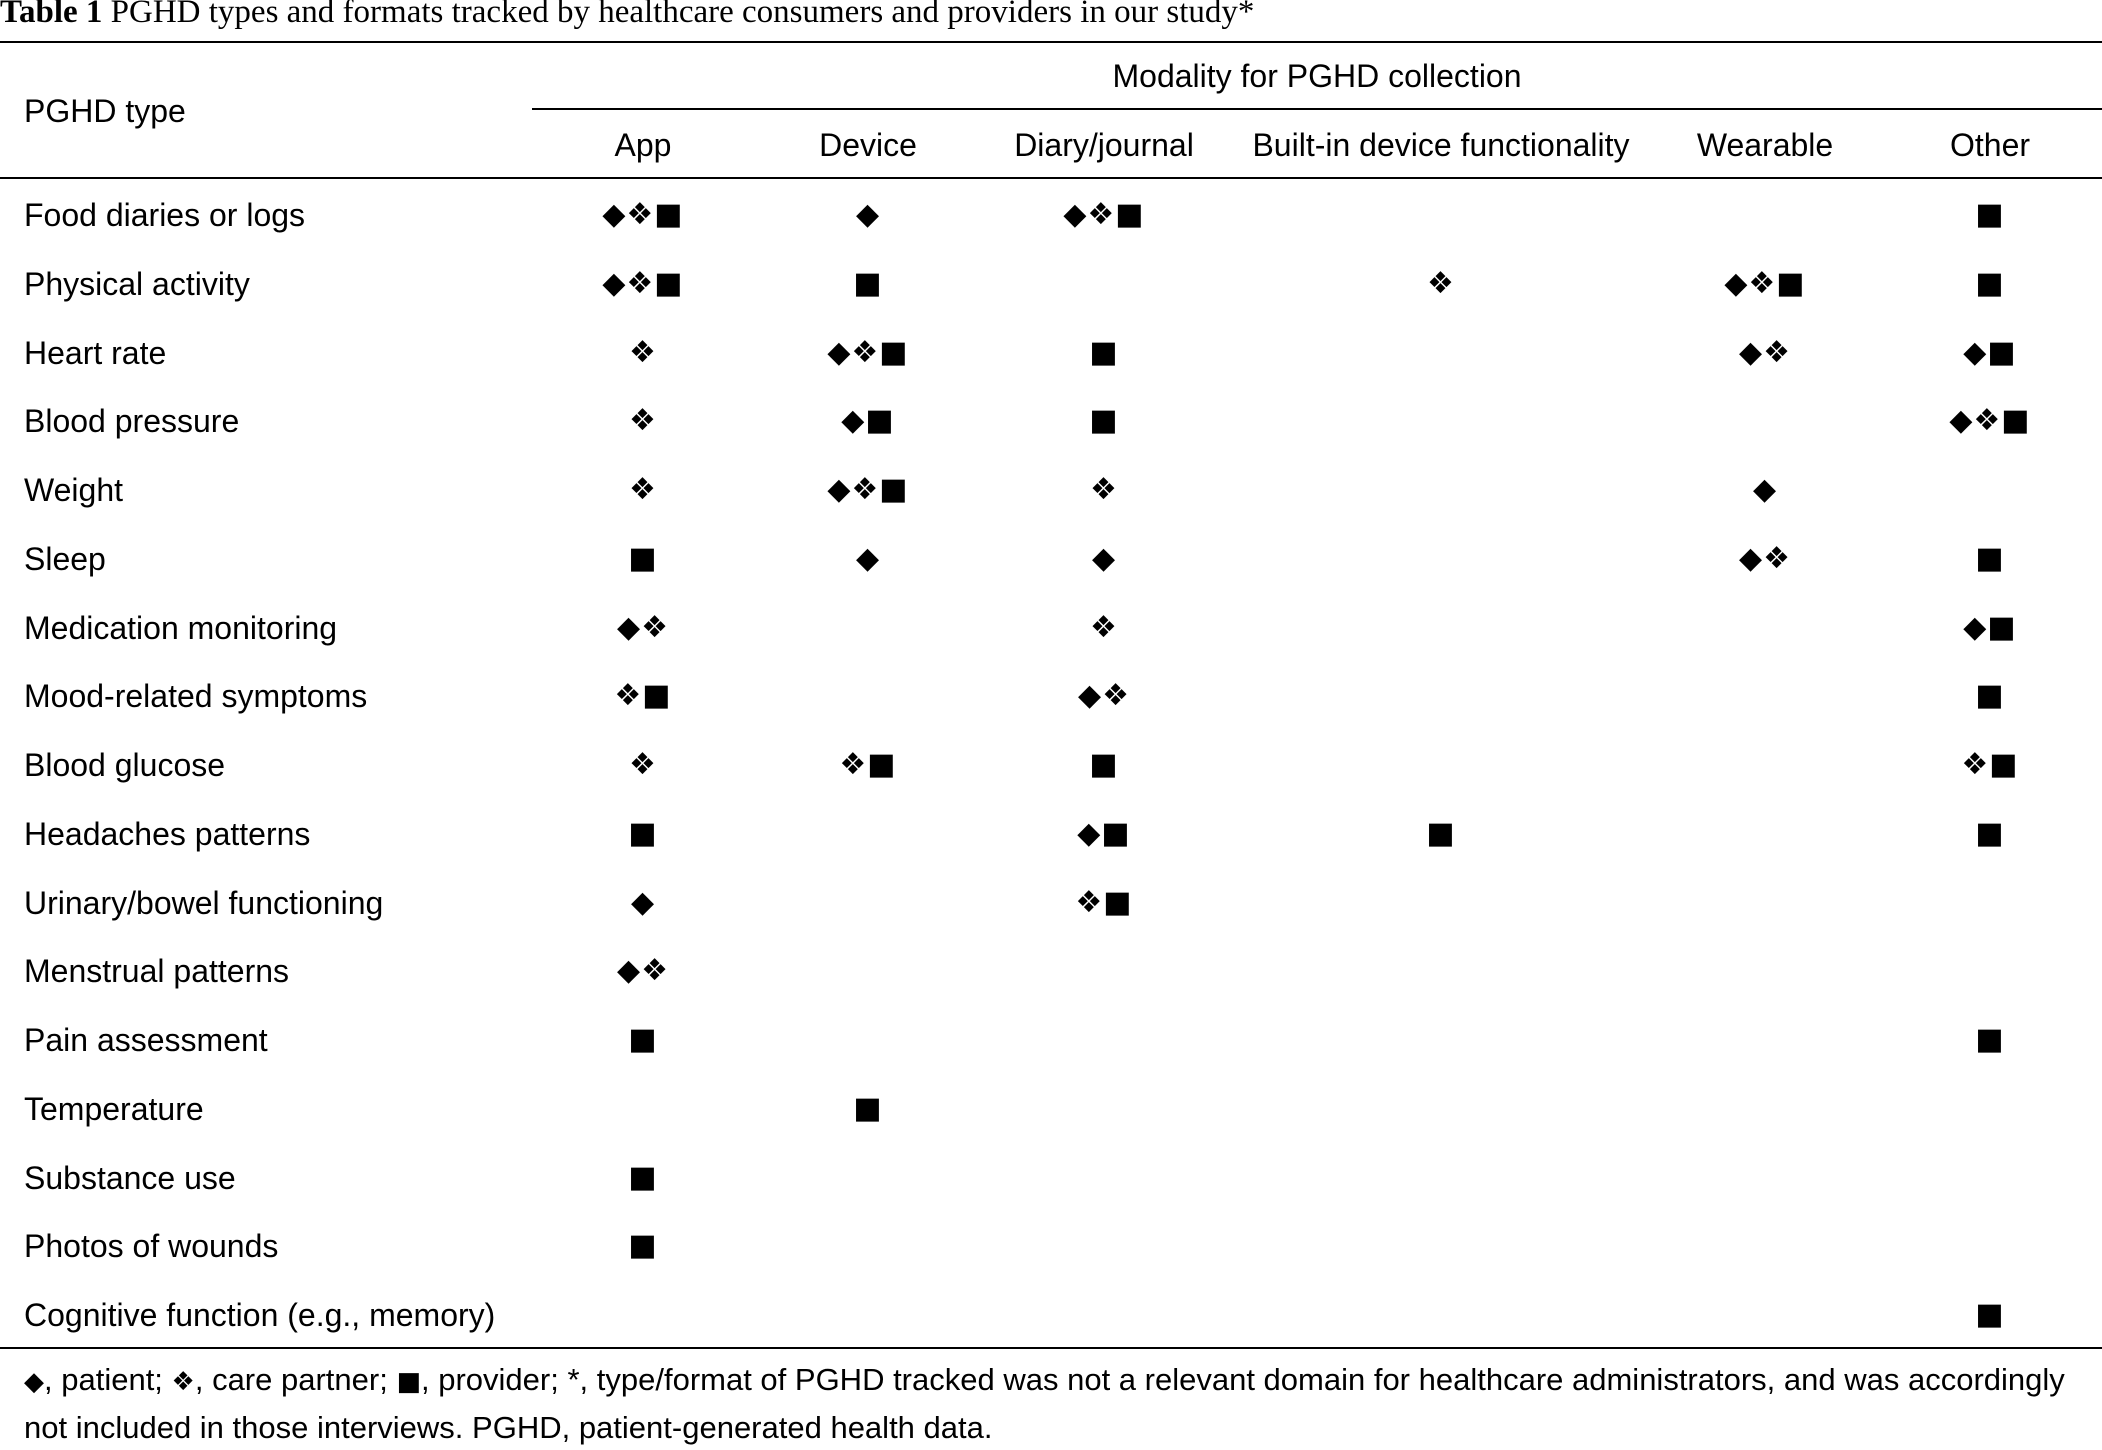 The image size is (2102, 1450). Describe the element at coordinates (196, 696) in the screenshot. I see `row-label: Mood-related symptoms` at that location.